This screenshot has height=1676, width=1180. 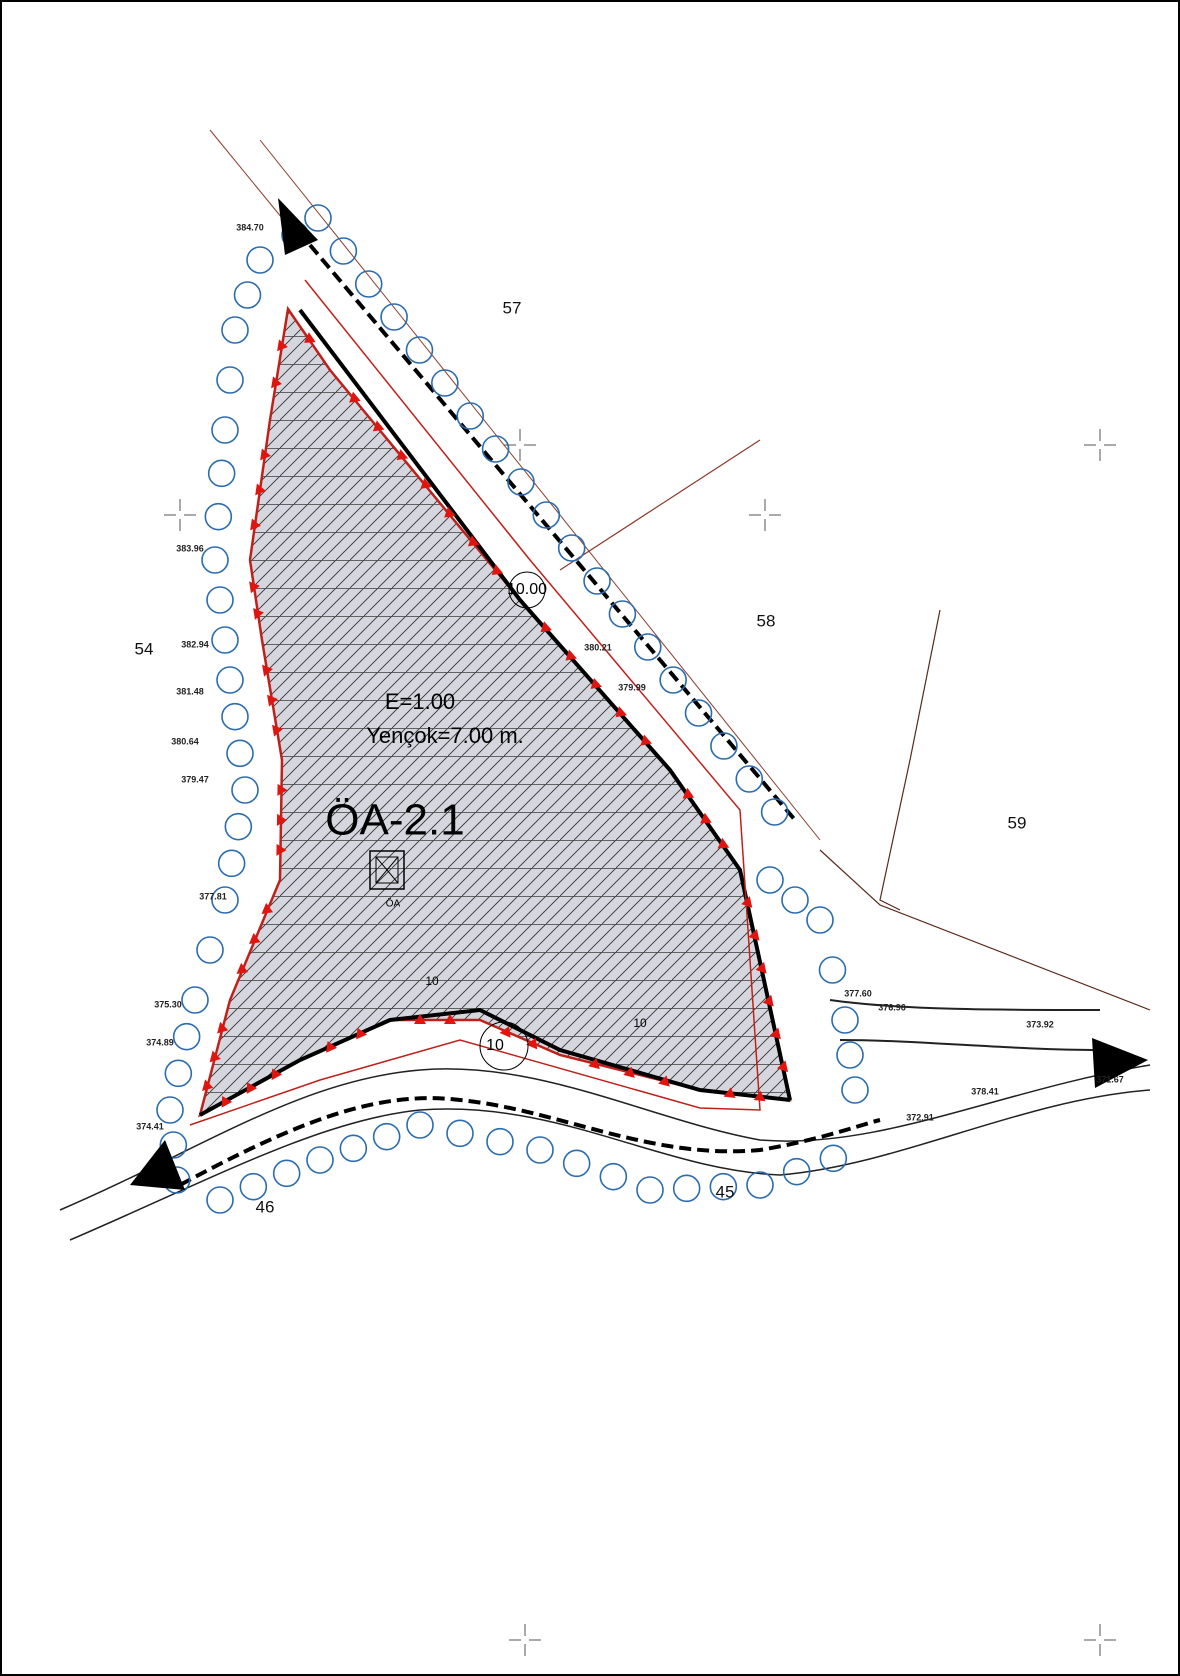 I want to click on elevation-label: 374.89, so click(x=160, y=1042).